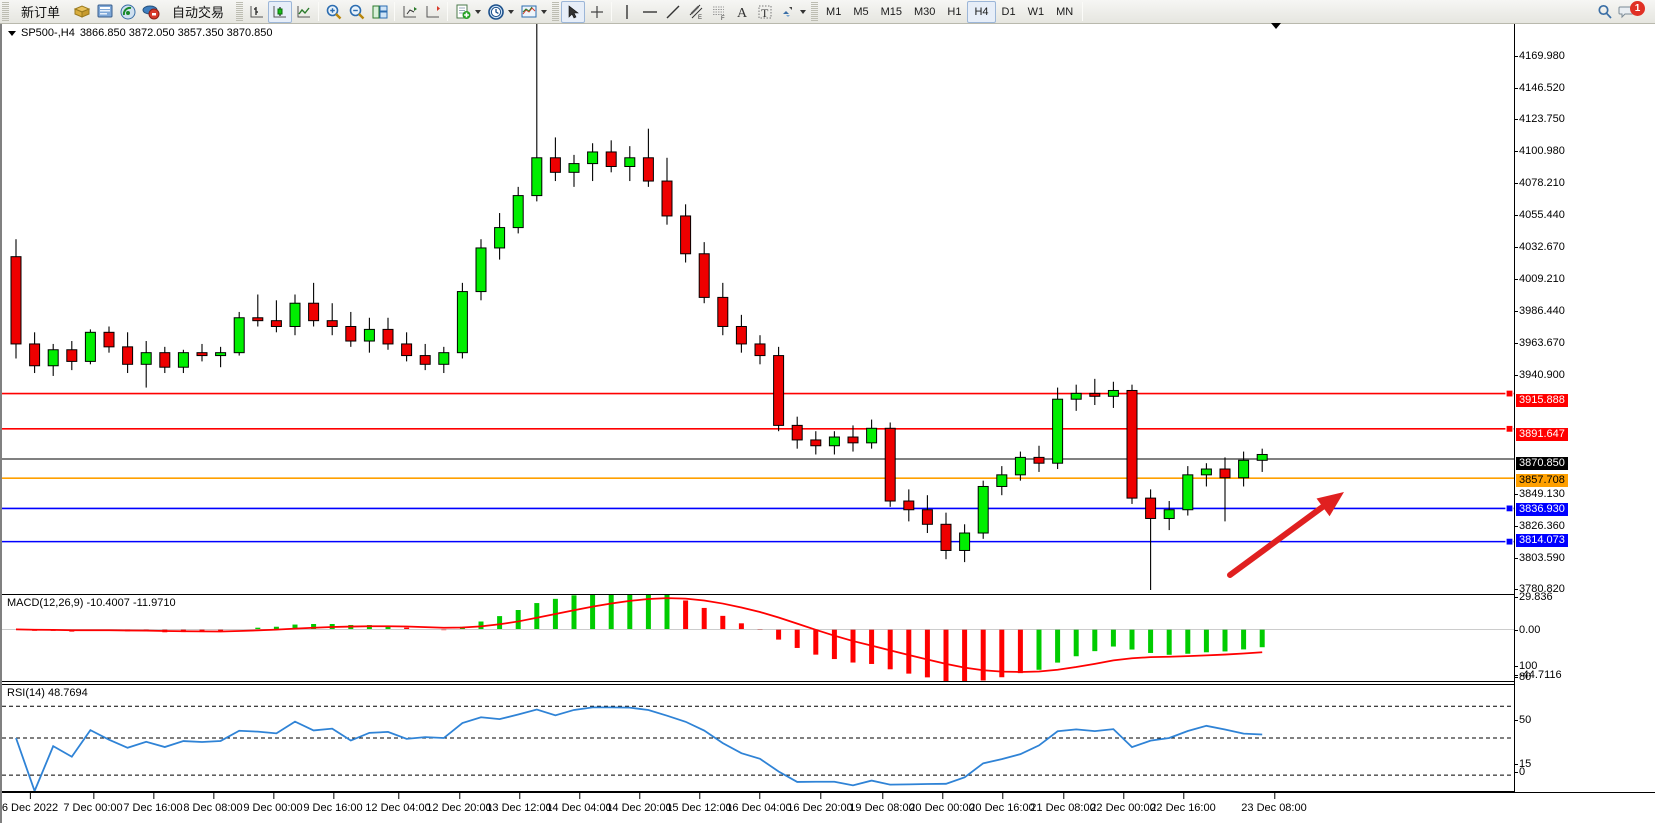  What do you see at coordinates (882, 803) in the screenshot?
I see `time-tick-label: 19 Dec 08:00` at bounding box center [882, 803].